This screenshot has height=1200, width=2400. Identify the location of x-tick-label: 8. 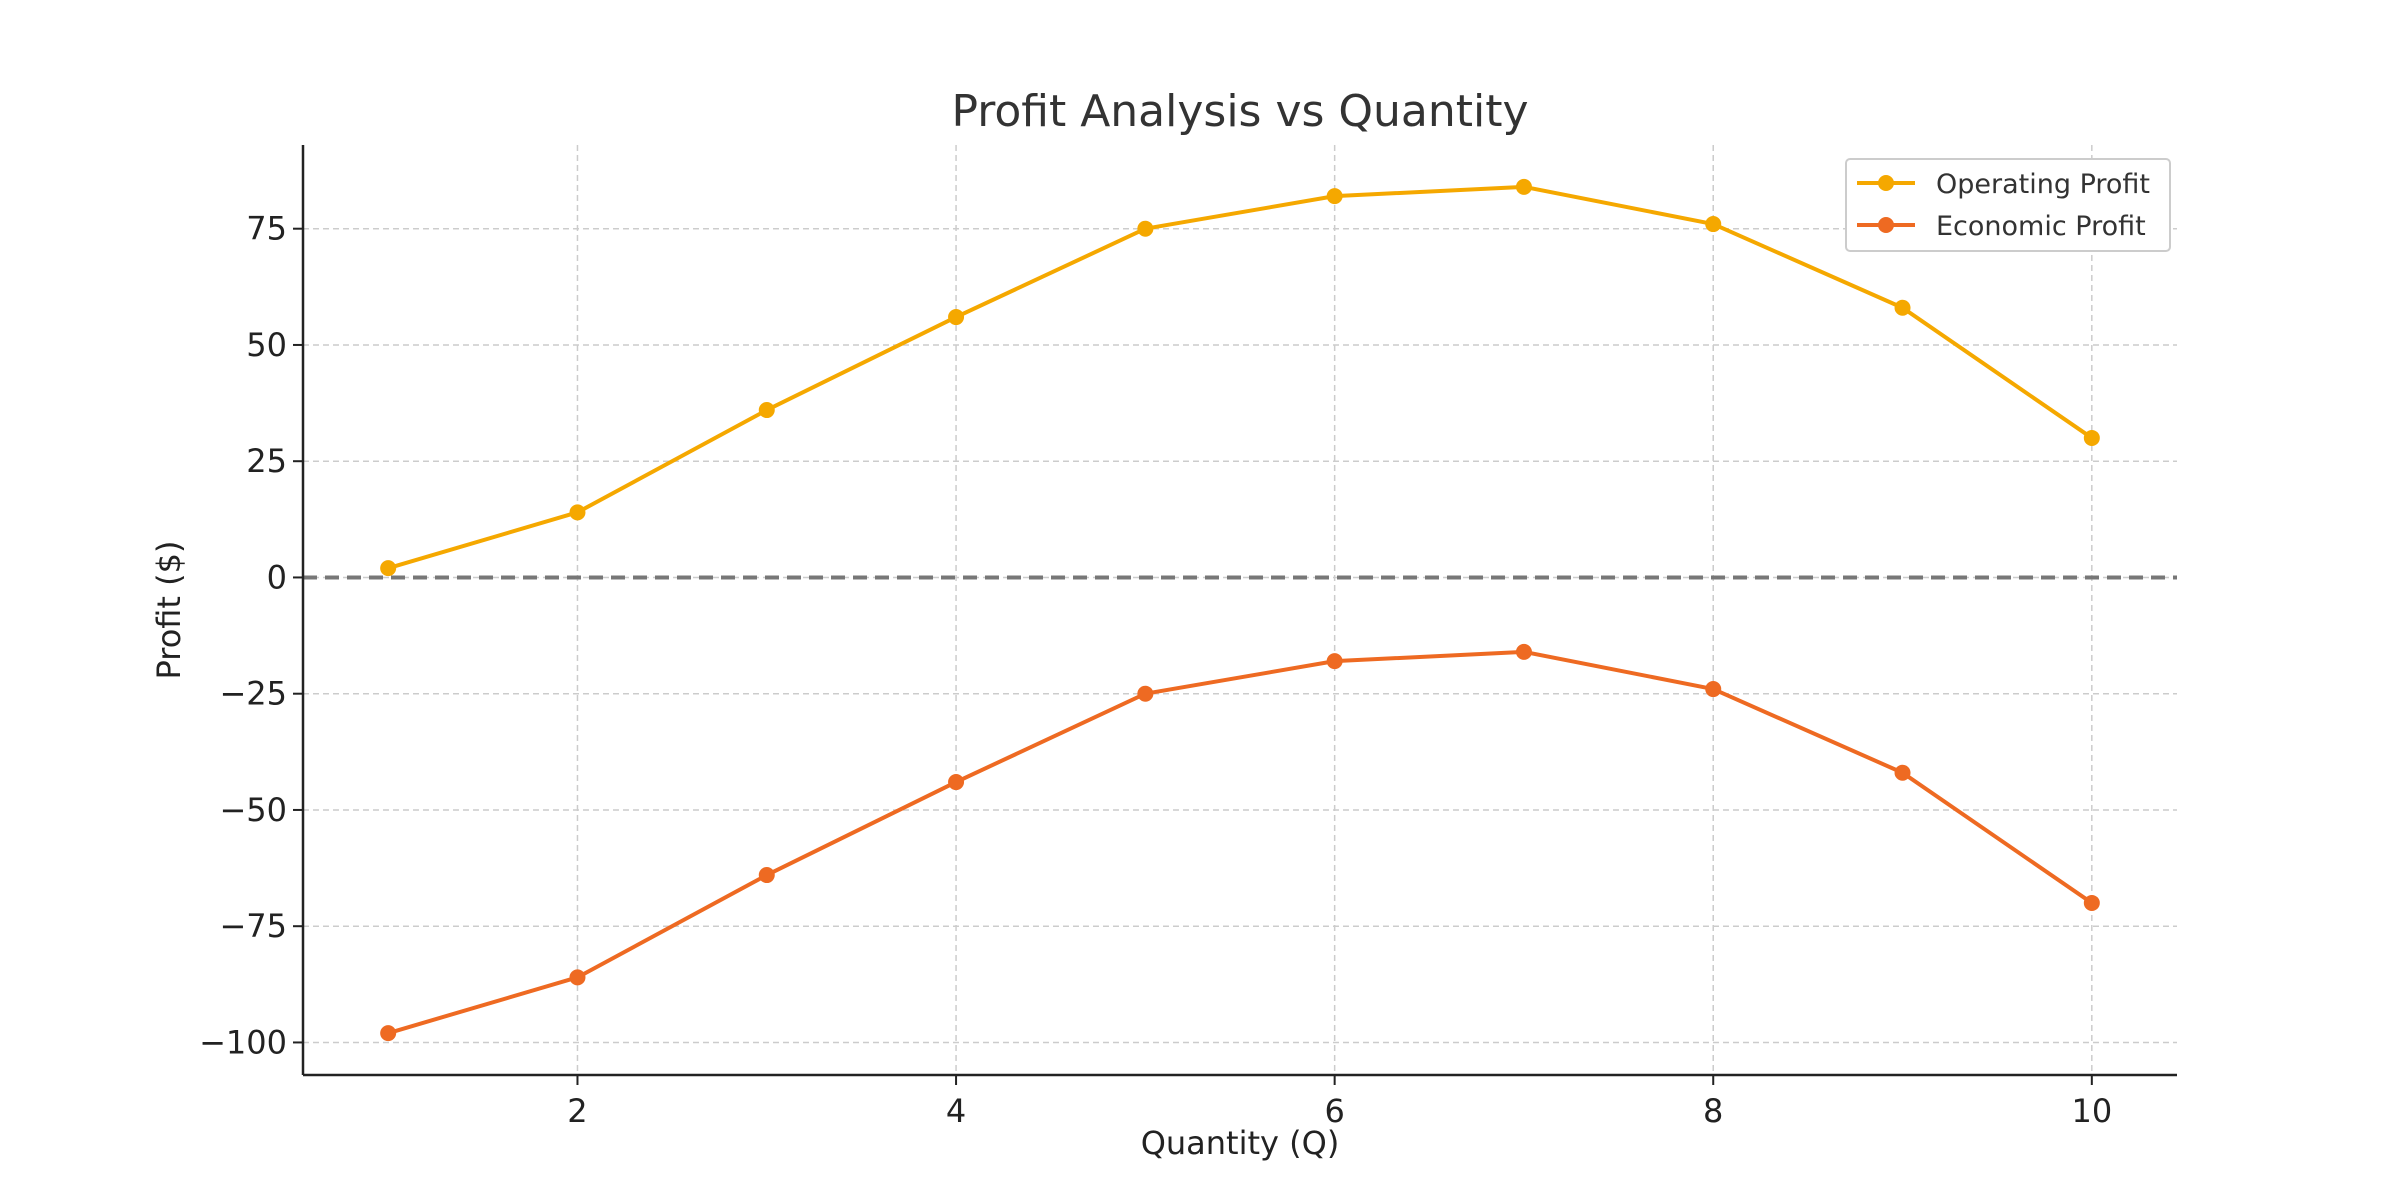
(1713, 1111).